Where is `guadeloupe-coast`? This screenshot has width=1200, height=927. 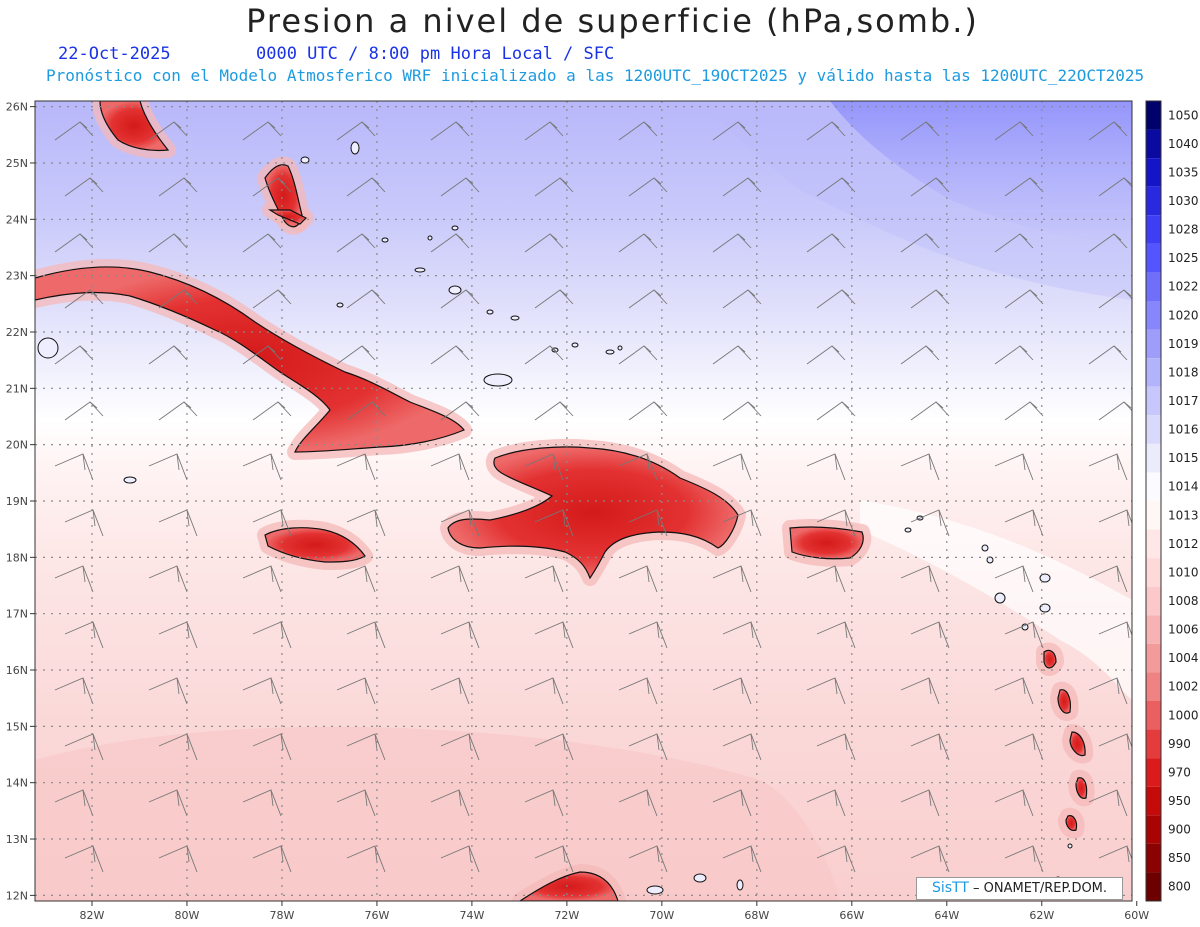 guadeloupe-coast is located at coordinates (1050, 659).